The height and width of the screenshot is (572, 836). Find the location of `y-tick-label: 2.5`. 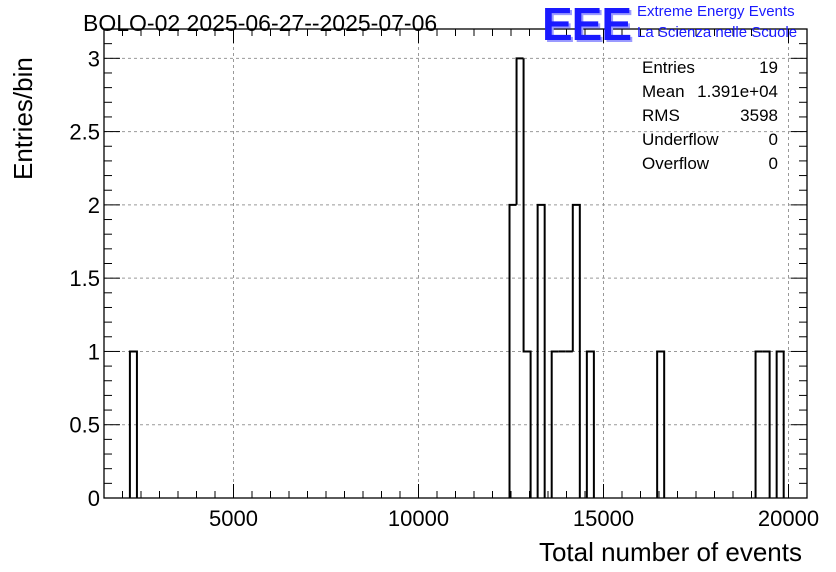

y-tick-label: 2.5 is located at coordinates (84, 132).